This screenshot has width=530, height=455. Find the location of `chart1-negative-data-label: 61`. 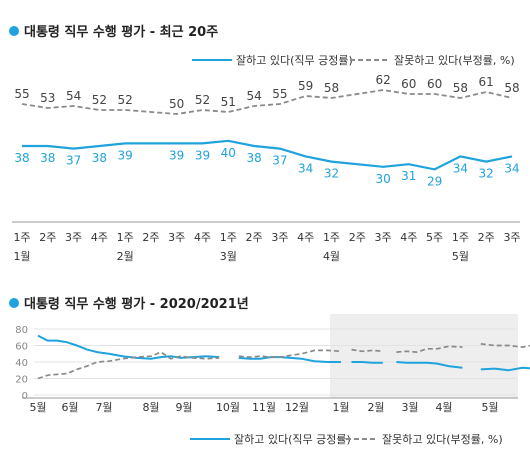

chart1-negative-data-label: 61 is located at coordinates (486, 82).